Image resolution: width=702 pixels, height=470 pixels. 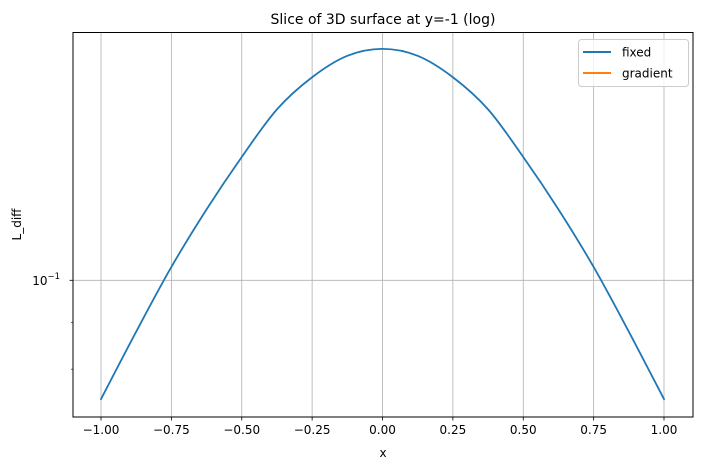 I want to click on x-axis-label: x, so click(x=382, y=453).